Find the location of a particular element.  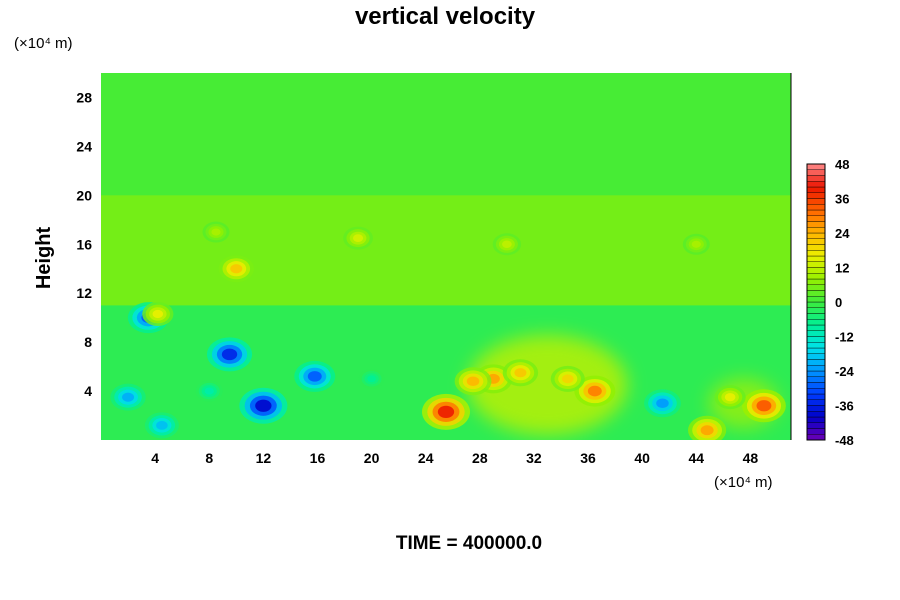

x-tick-label: 4 is located at coordinates (155, 458).